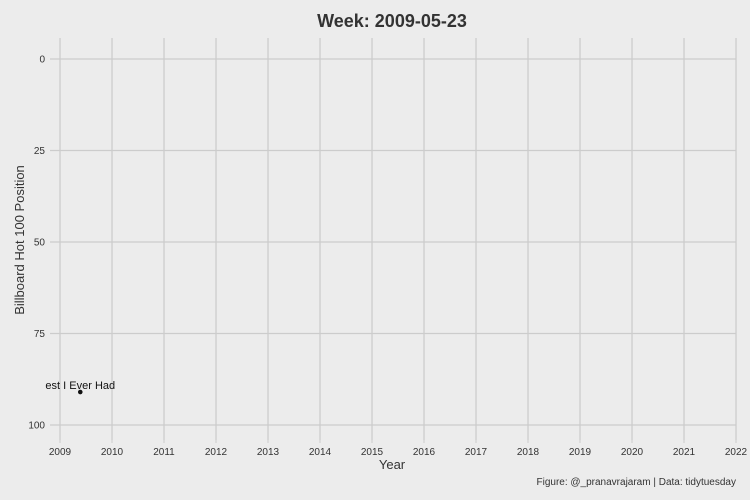 The height and width of the screenshot is (500, 750). I want to click on x-tick-label-2009: 2009, so click(60, 452).